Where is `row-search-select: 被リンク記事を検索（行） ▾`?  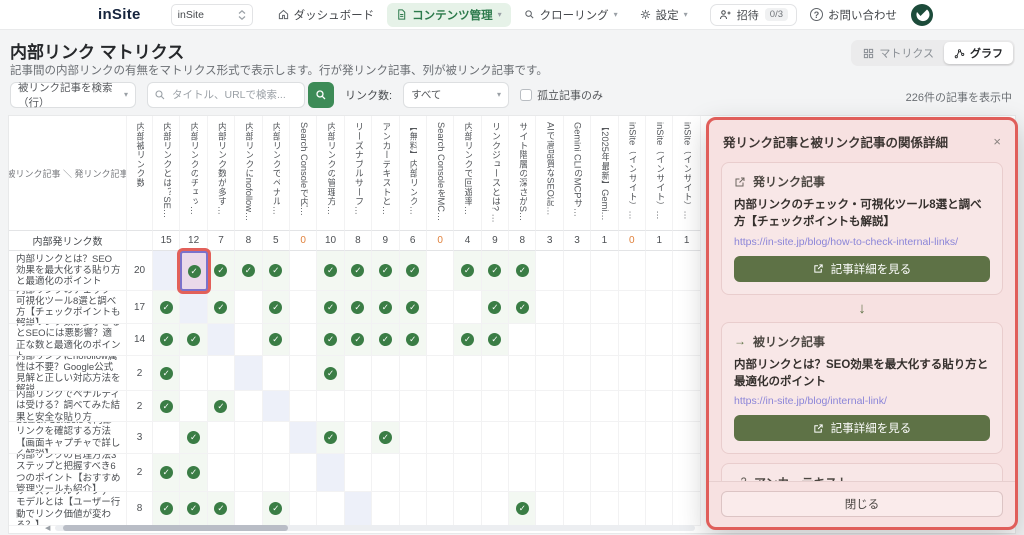
row-search-select: 被リンク記事を検索（行） ▾ is located at coordinates (73, 95).